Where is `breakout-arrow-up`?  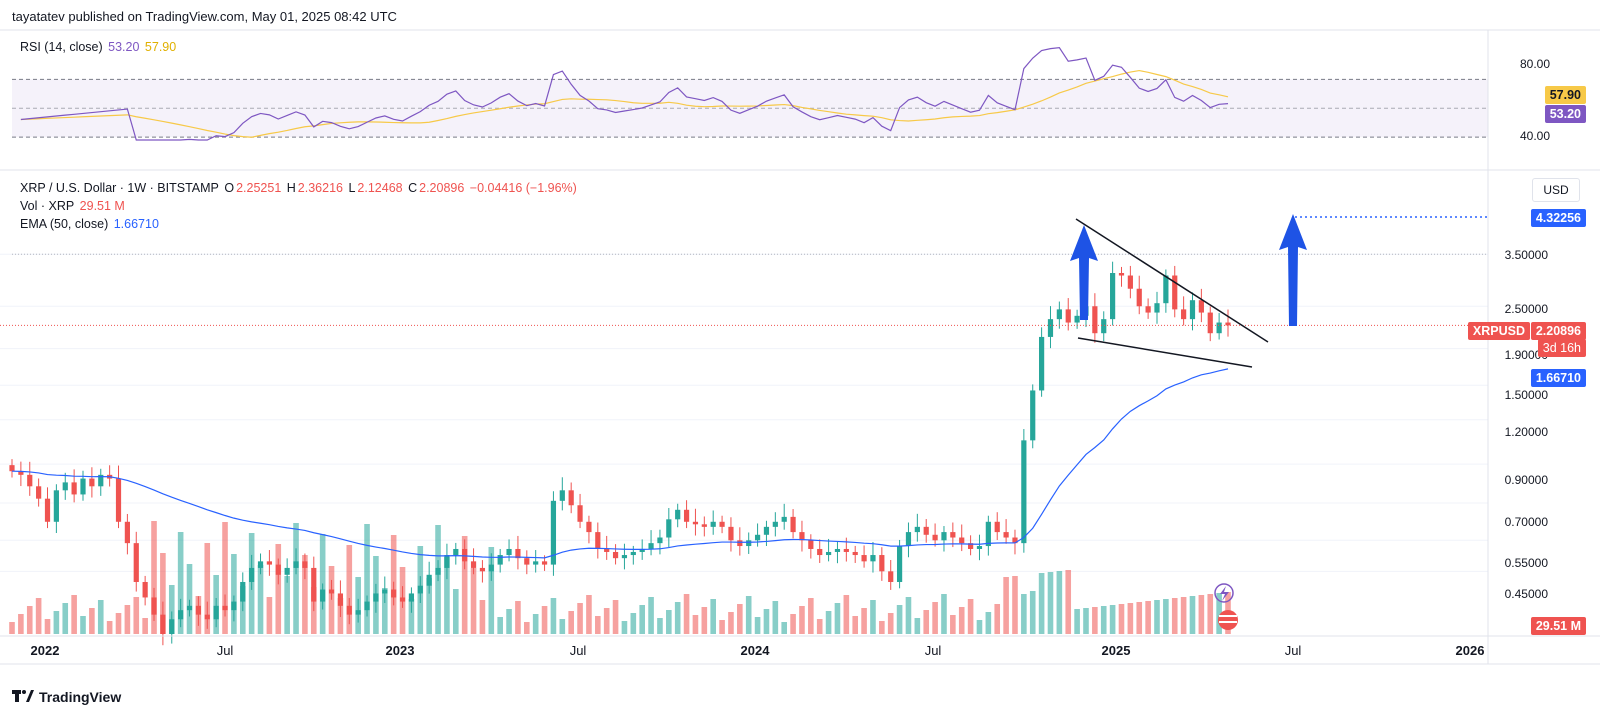 breakout-arrow-up is located at coordinates (1084, 272).